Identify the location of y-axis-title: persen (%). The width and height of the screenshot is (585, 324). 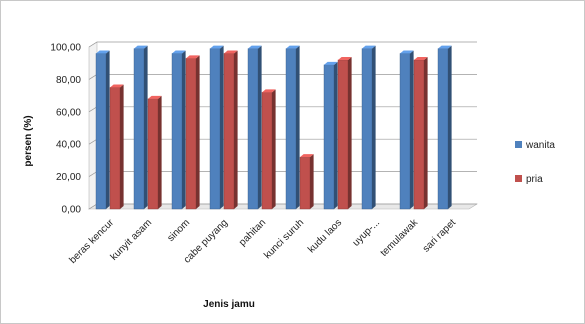
(28, 140).